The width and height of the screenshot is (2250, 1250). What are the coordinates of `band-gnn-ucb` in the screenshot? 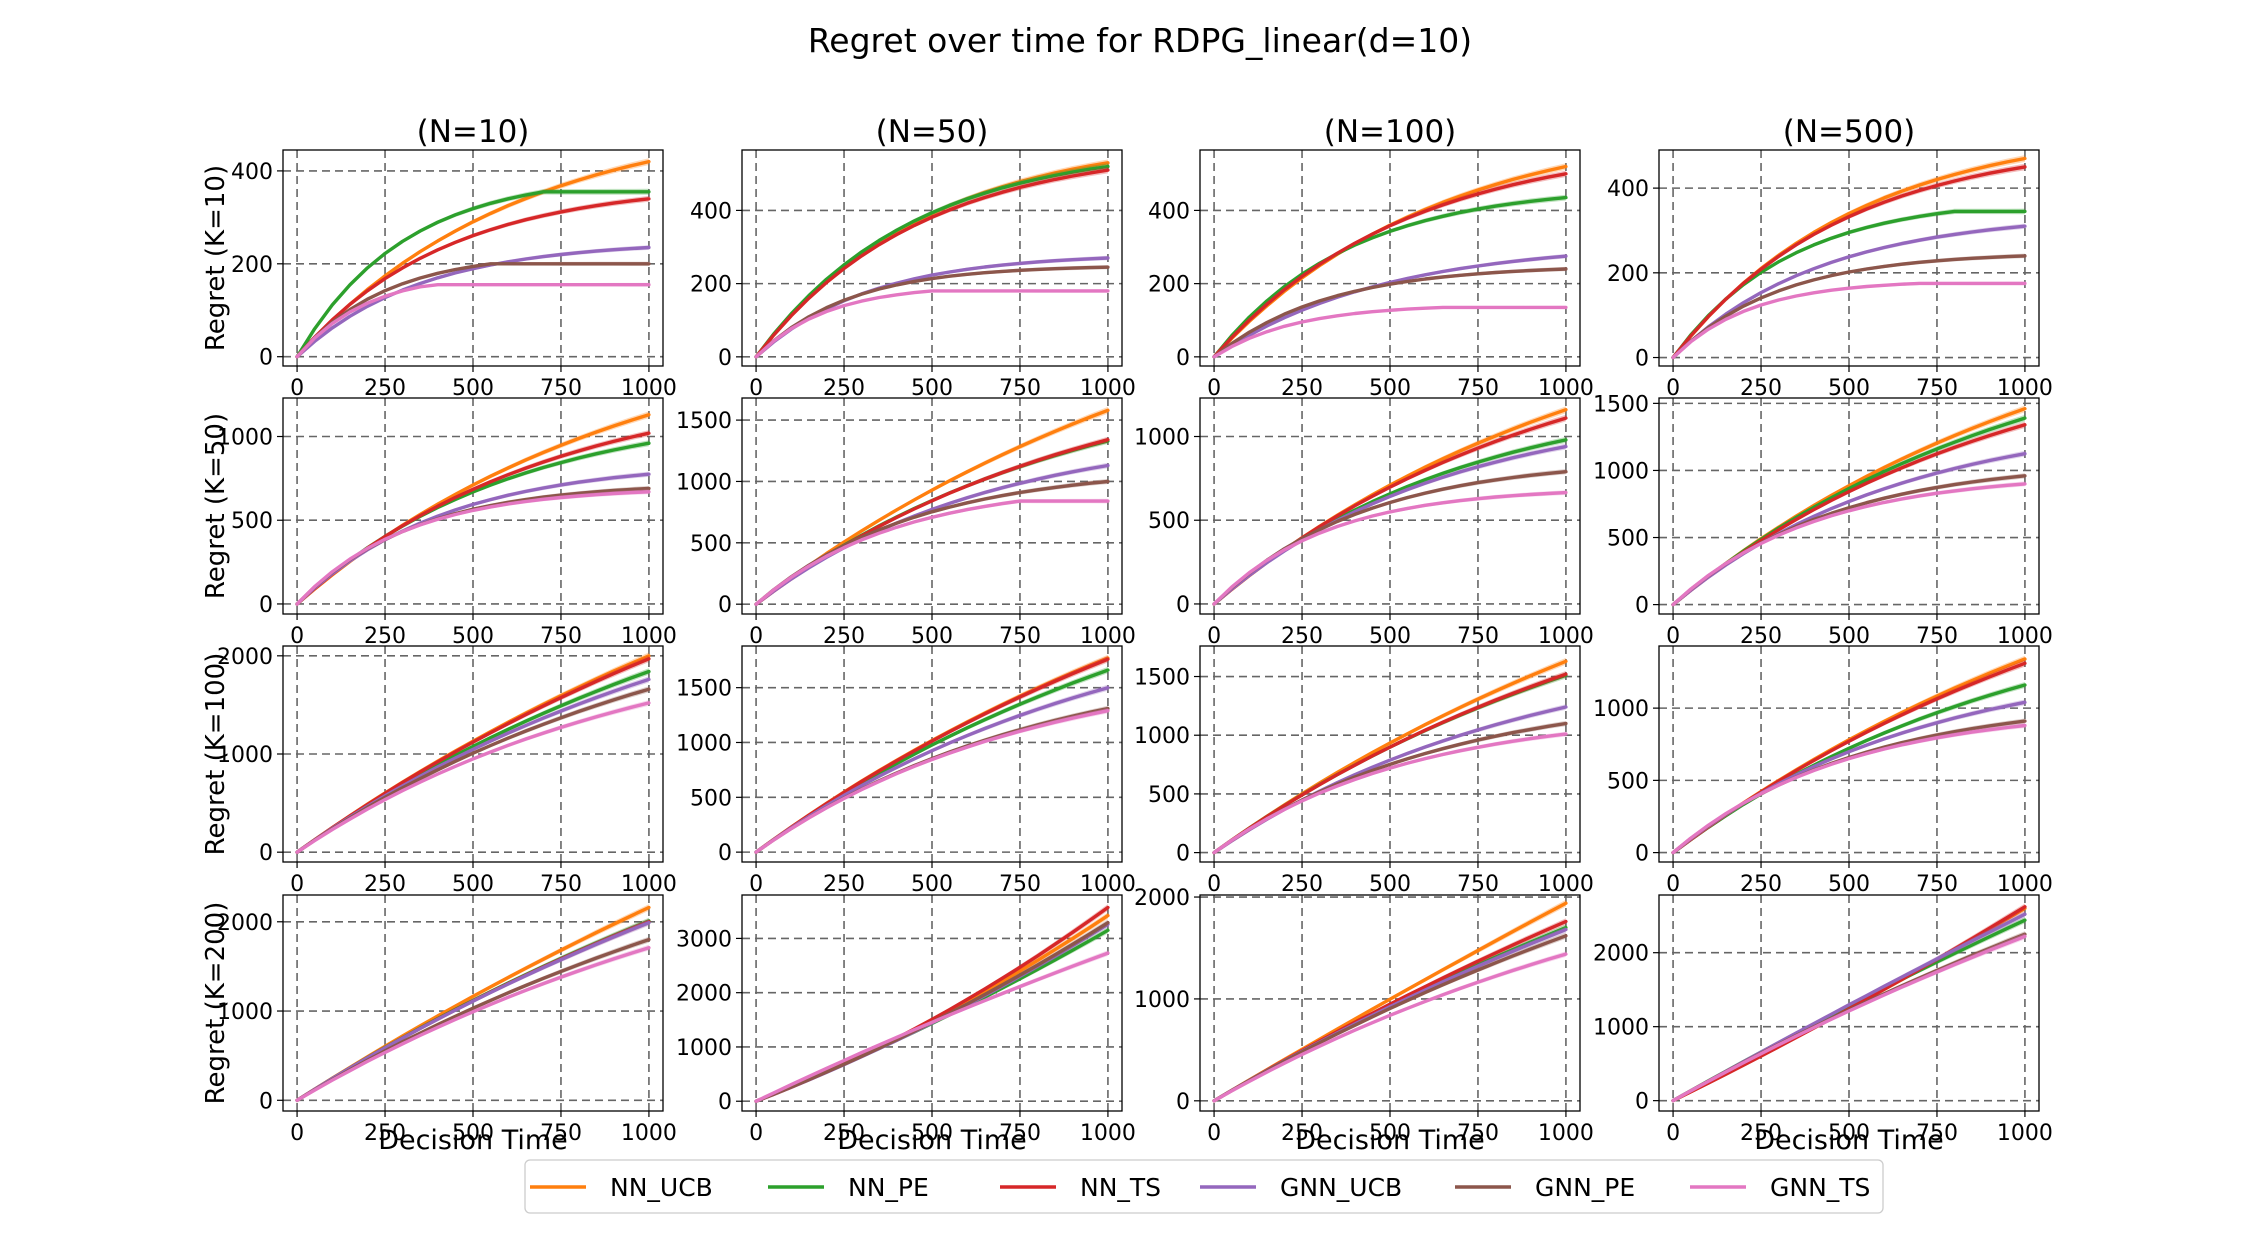 It's located at (473, 764).